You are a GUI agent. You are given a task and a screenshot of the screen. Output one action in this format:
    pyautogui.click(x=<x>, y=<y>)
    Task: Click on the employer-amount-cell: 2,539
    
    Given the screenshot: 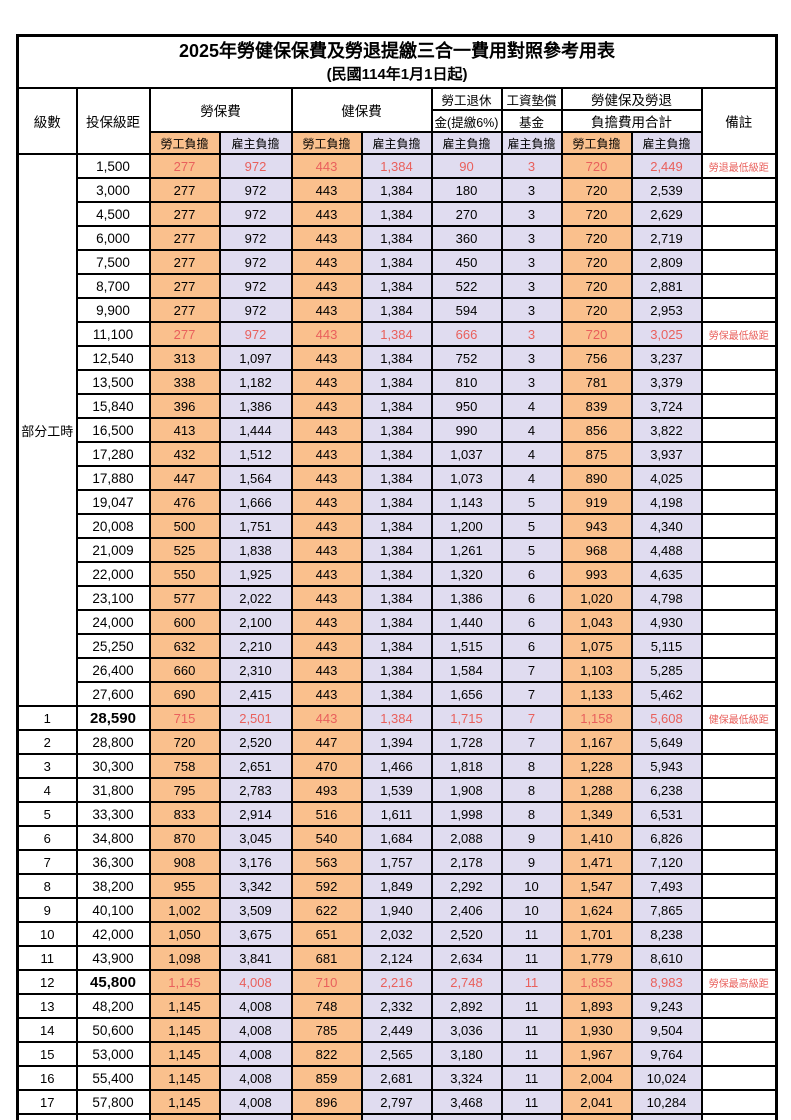 What is the action you would take?
    pyautogui.click(x=666, y=190)
    